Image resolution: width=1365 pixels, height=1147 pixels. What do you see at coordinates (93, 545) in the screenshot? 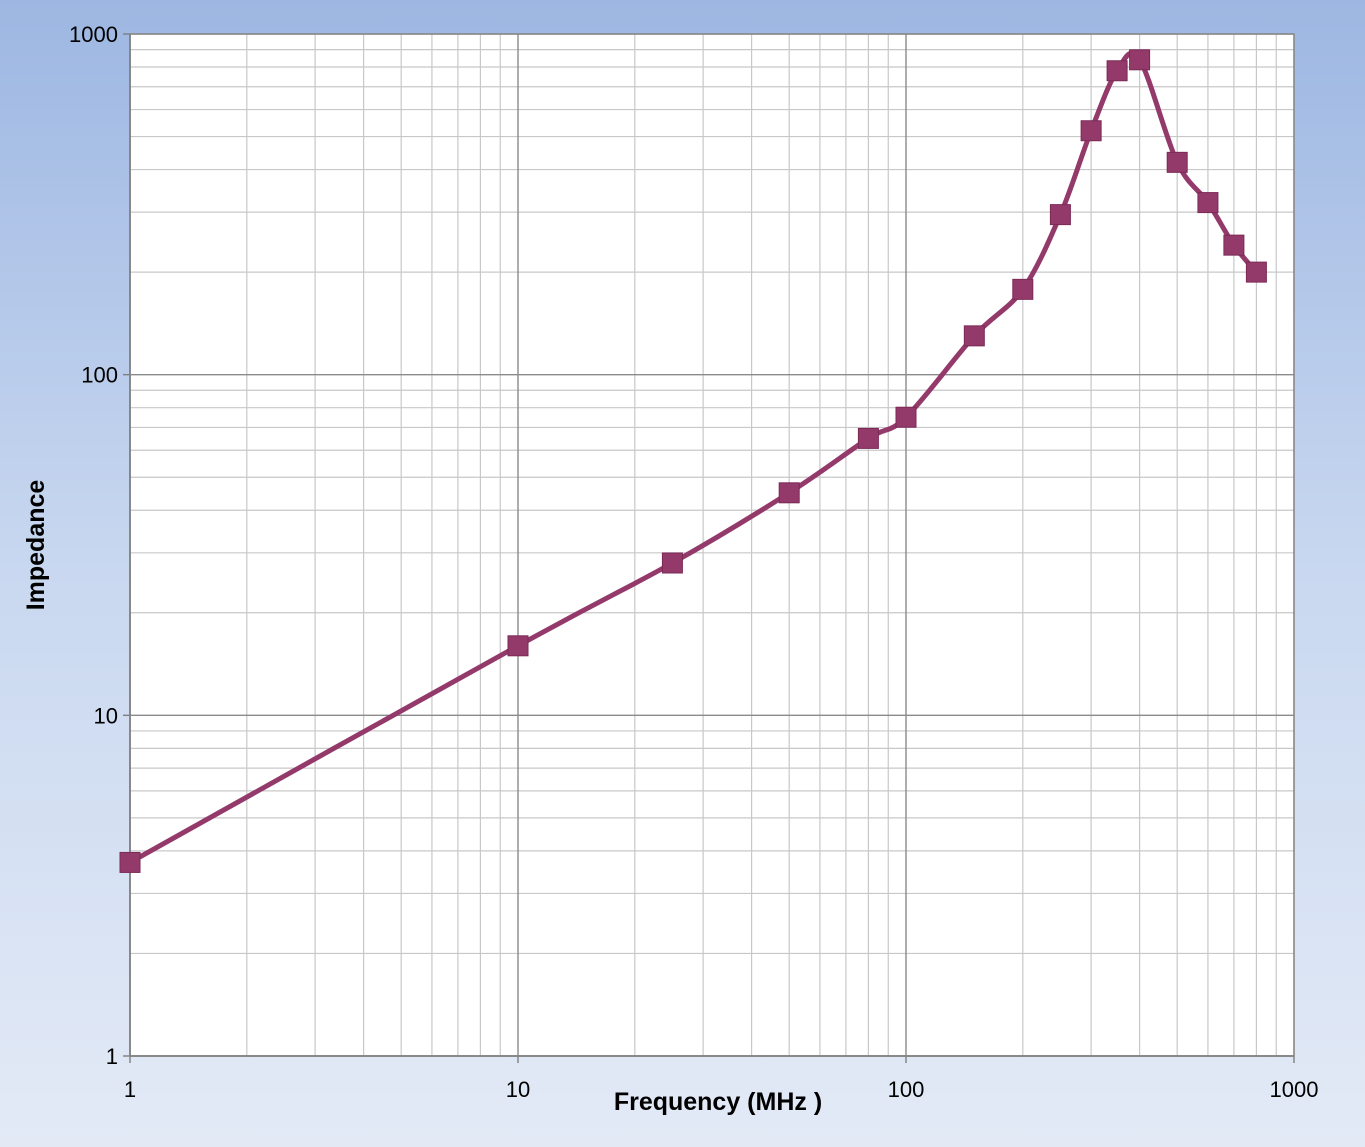
I see `y-tick-labels: 1 10 100 1000` at bounding box center [93, 545].